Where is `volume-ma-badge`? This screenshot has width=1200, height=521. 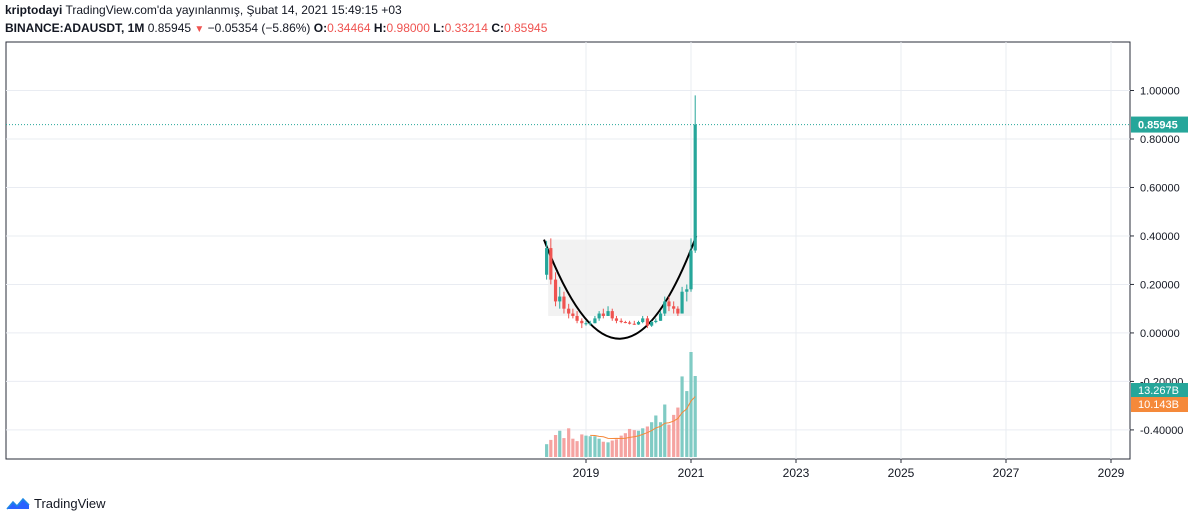 volume-ma-badge is located at coordinates (1159, 405).